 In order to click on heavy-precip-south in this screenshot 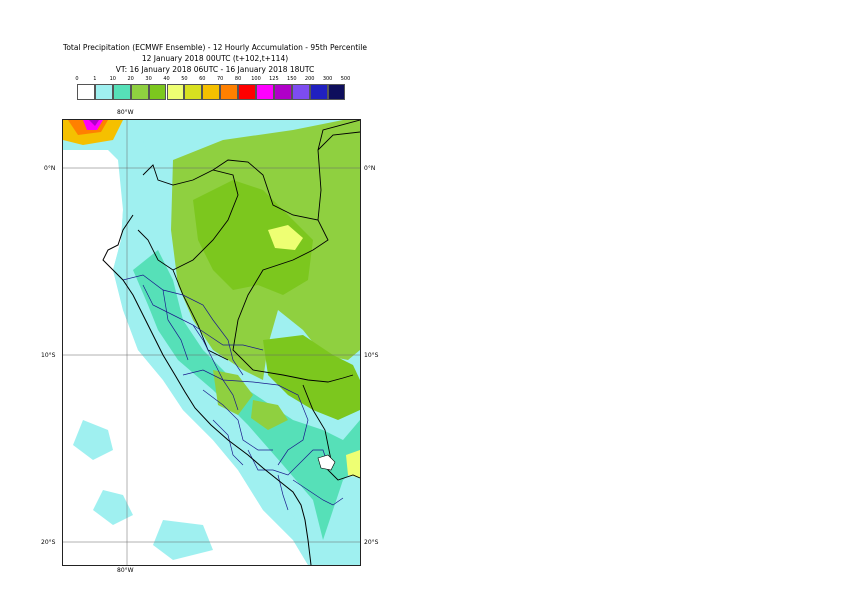, I will do `click(250, 400)`.